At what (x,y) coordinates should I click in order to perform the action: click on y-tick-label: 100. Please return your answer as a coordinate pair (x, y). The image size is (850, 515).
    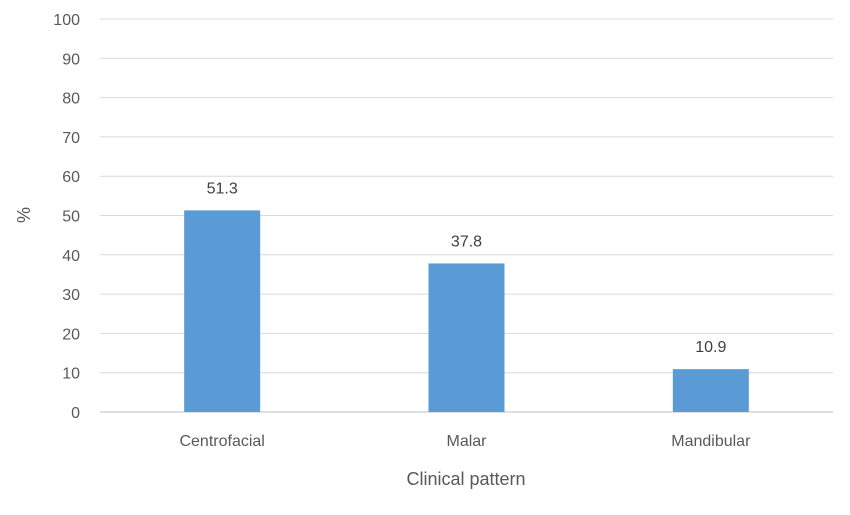
    Looking at the image, I should click on (66, 20).